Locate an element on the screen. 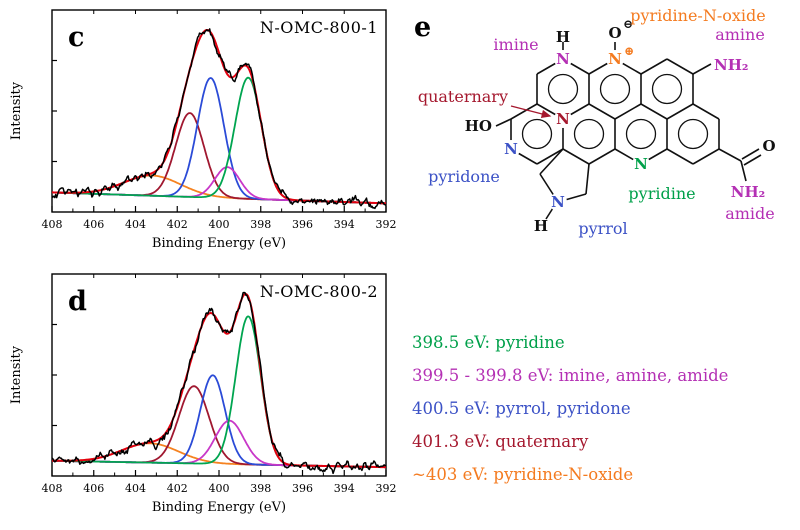 The width and height of the screenshot is (800, 530). legend-line: 401.3 eV: quaternary is located at coordinates (500, 441).